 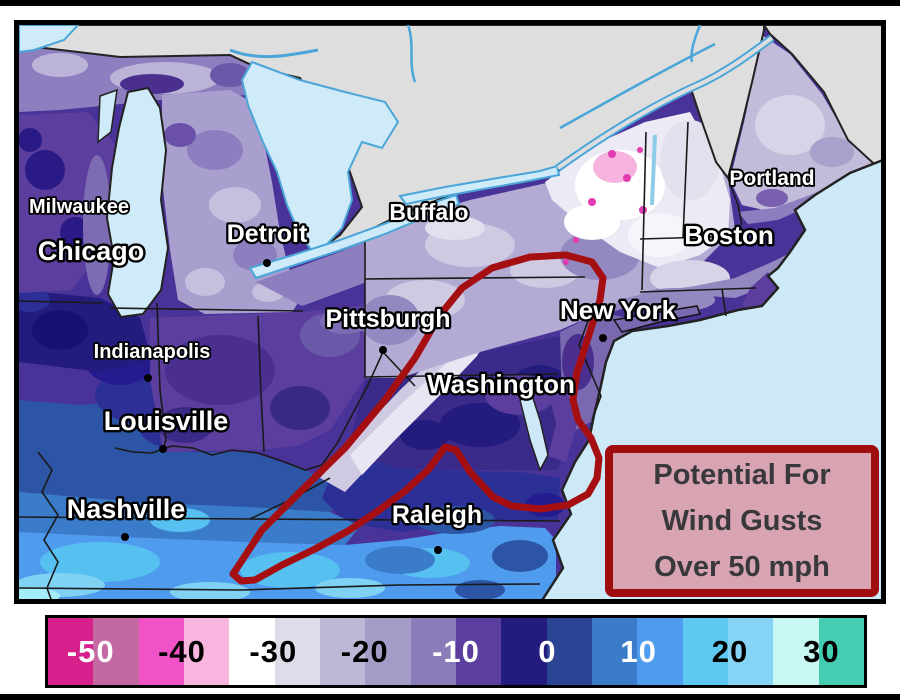 I want to click on temperature-legend, so click(x=456, y=651).